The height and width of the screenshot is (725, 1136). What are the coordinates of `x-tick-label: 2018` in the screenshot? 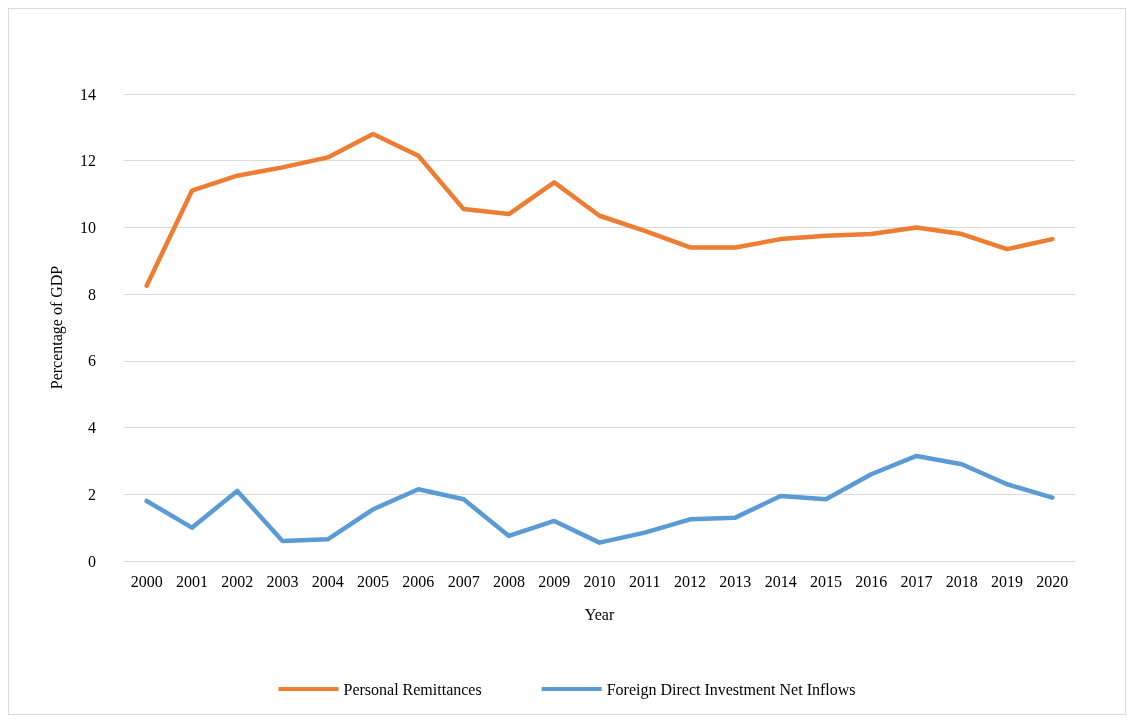 It's located at (961, 581).